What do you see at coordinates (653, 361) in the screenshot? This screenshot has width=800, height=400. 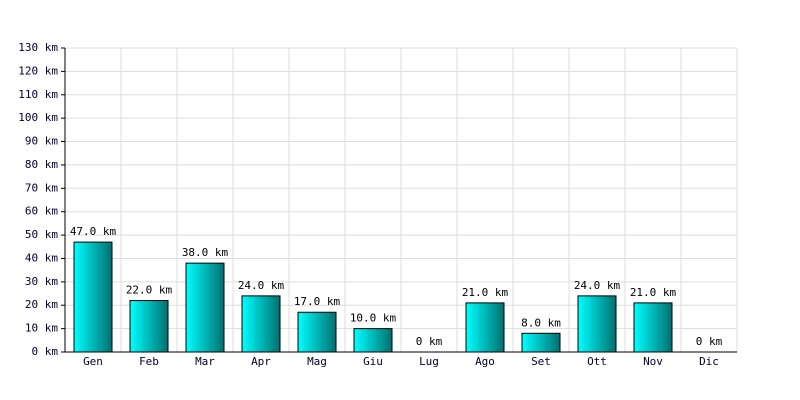 I see `x-tick-label: Nov` at bounding box center [653, 361].